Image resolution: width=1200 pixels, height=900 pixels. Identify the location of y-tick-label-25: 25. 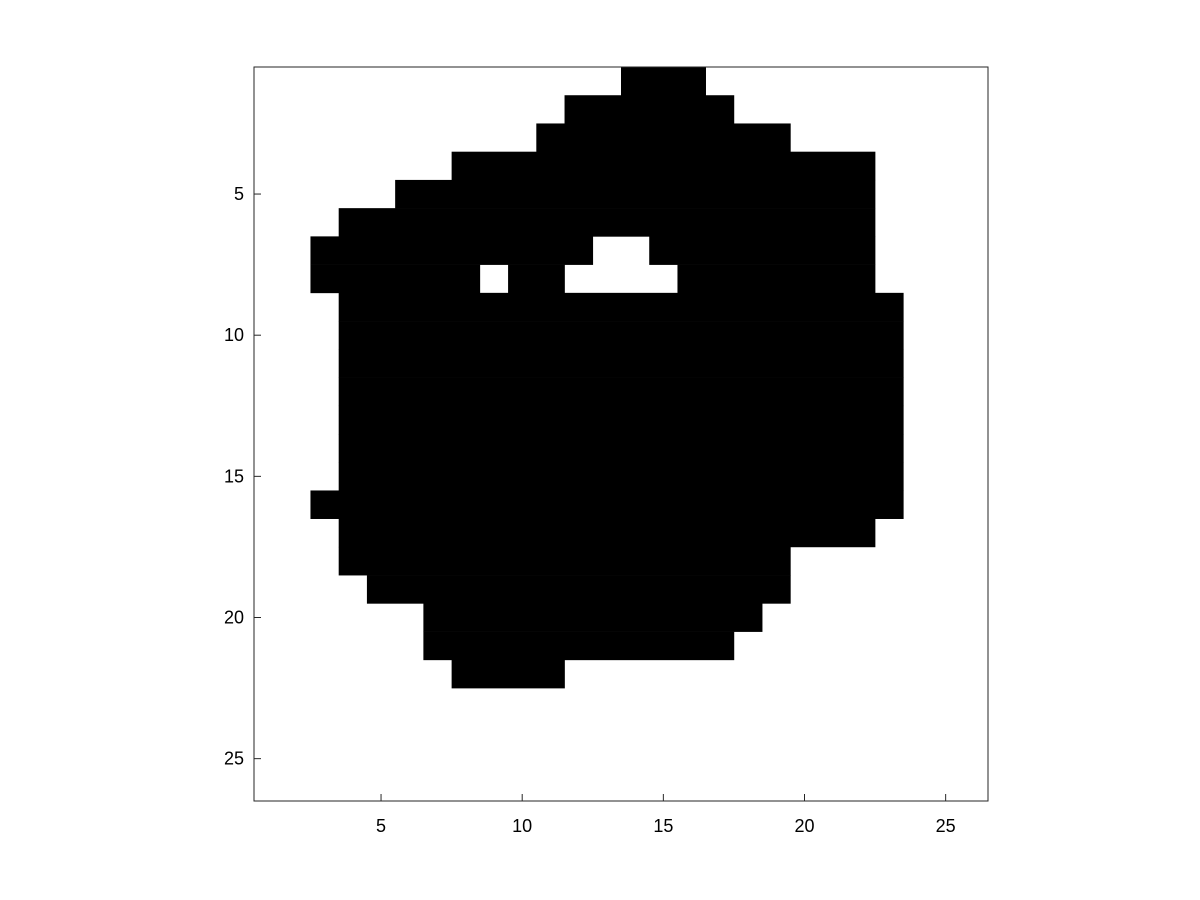
(234, 759).